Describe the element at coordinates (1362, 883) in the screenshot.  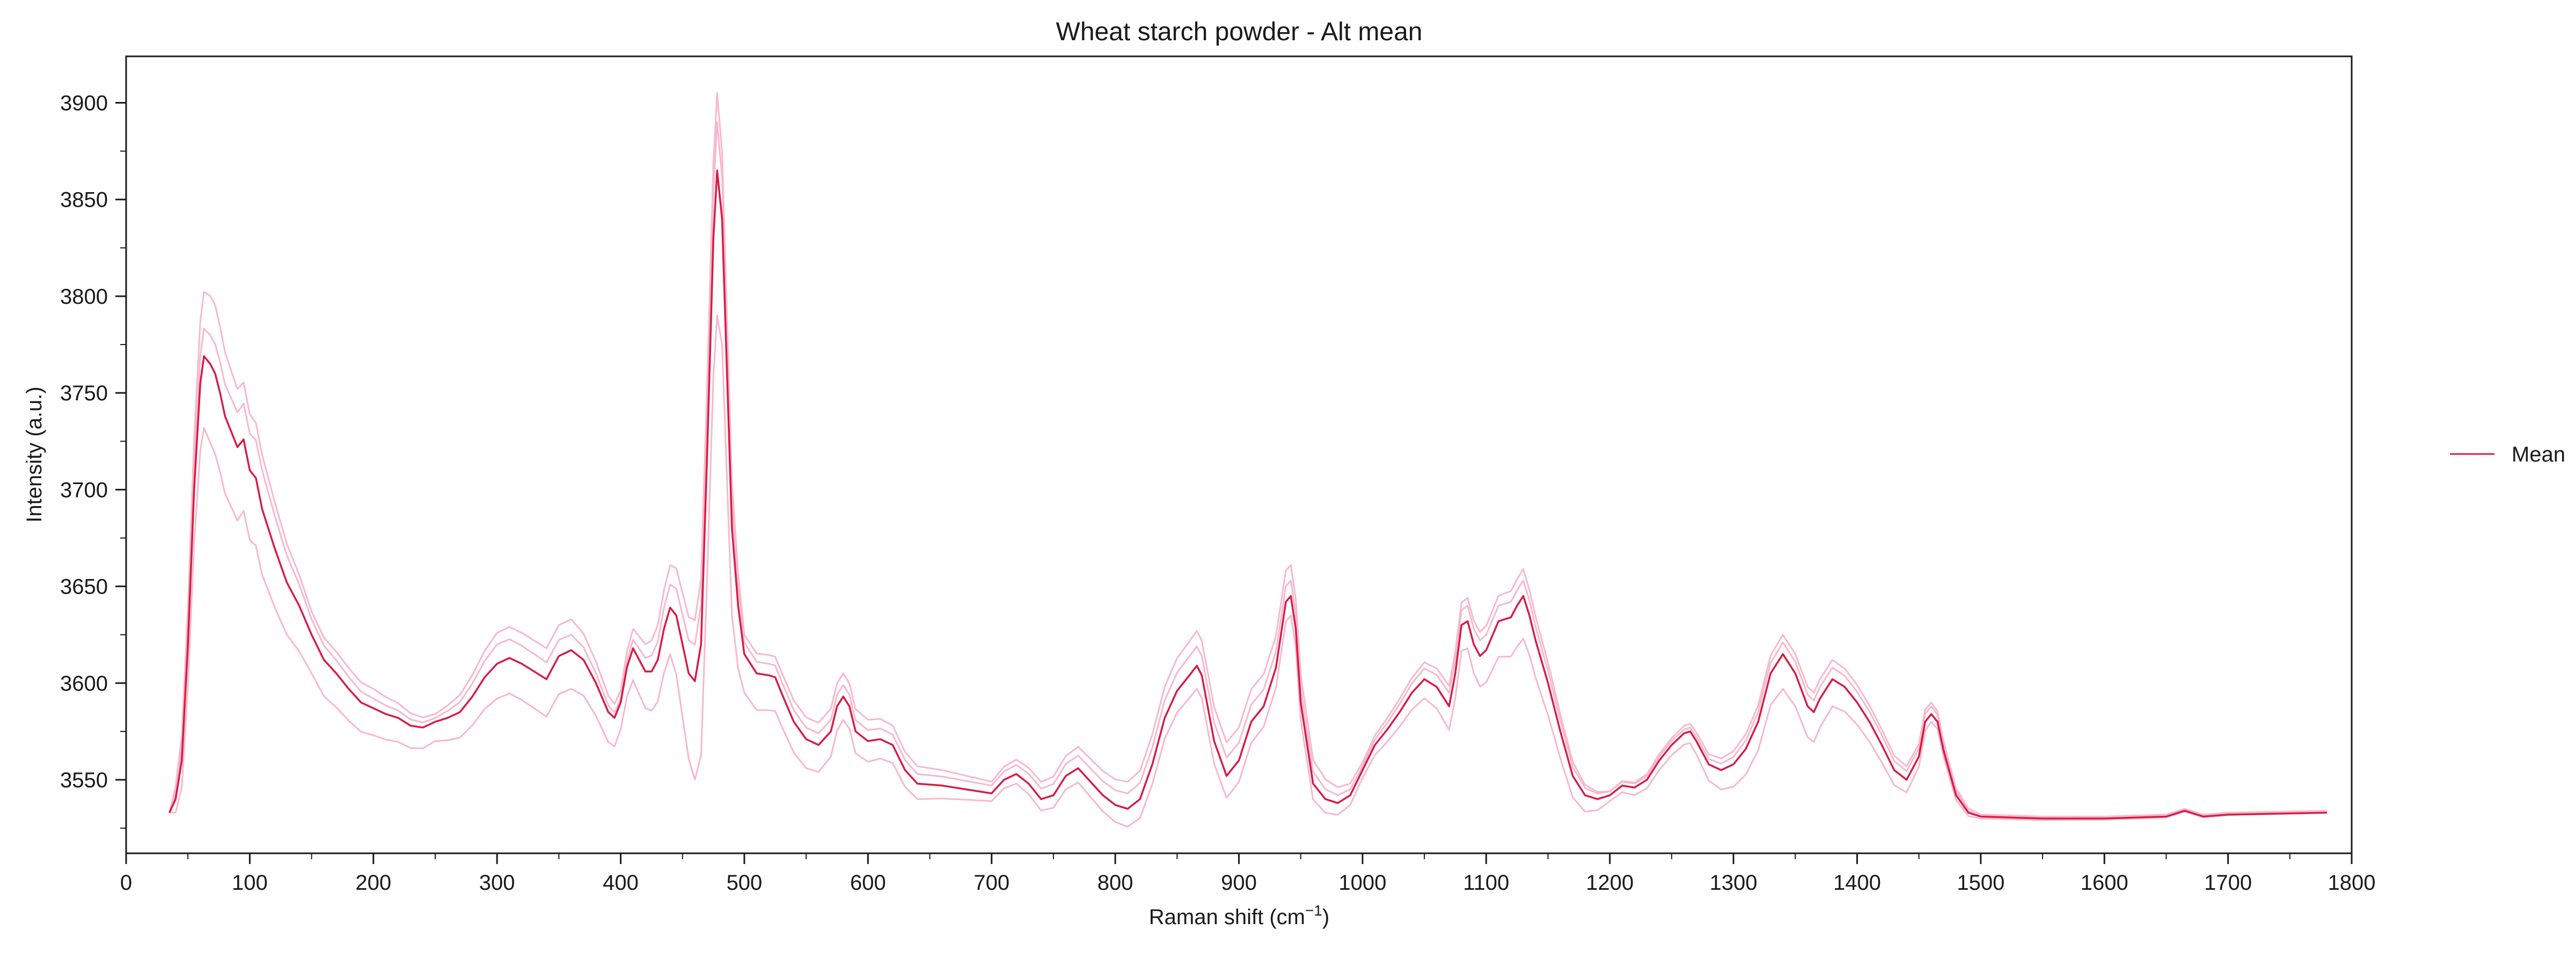
I see `x-tick-label: 1000` at that location.